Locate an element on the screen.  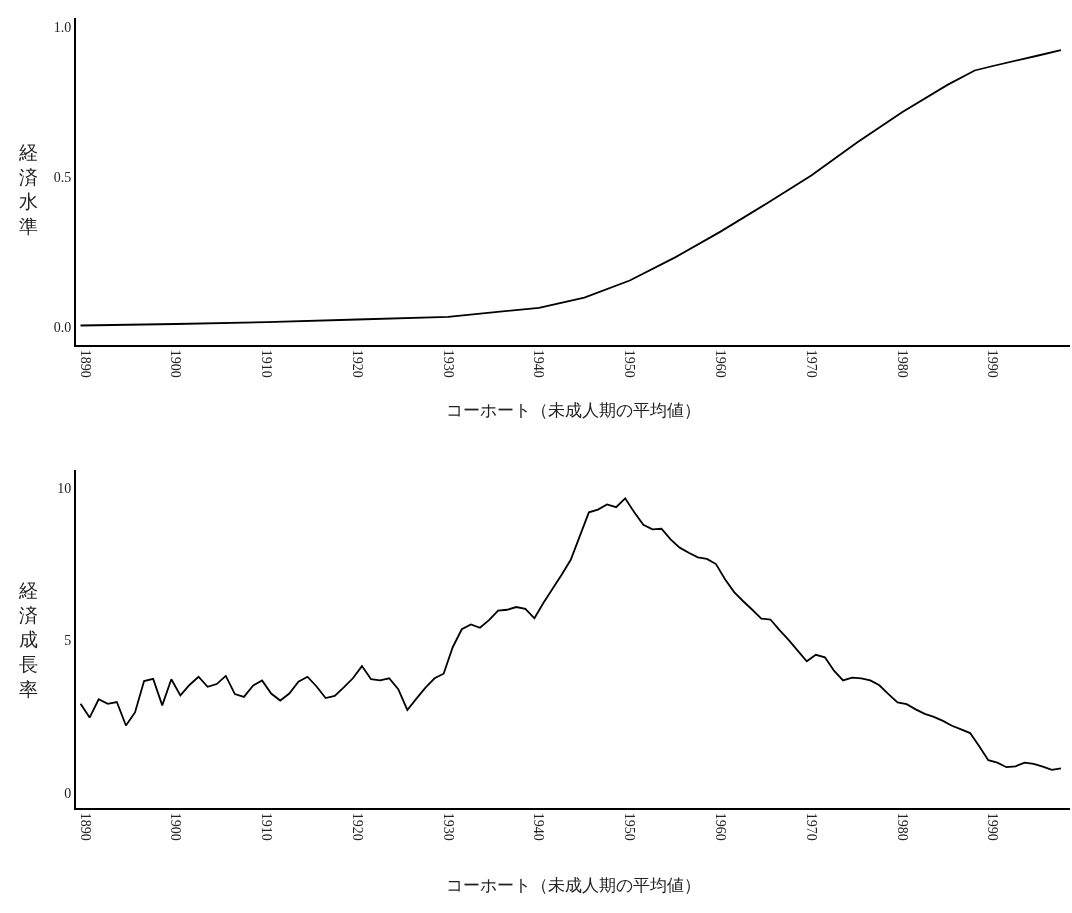
y-tick-label: 1.0 is located at coordinates (62, 27).